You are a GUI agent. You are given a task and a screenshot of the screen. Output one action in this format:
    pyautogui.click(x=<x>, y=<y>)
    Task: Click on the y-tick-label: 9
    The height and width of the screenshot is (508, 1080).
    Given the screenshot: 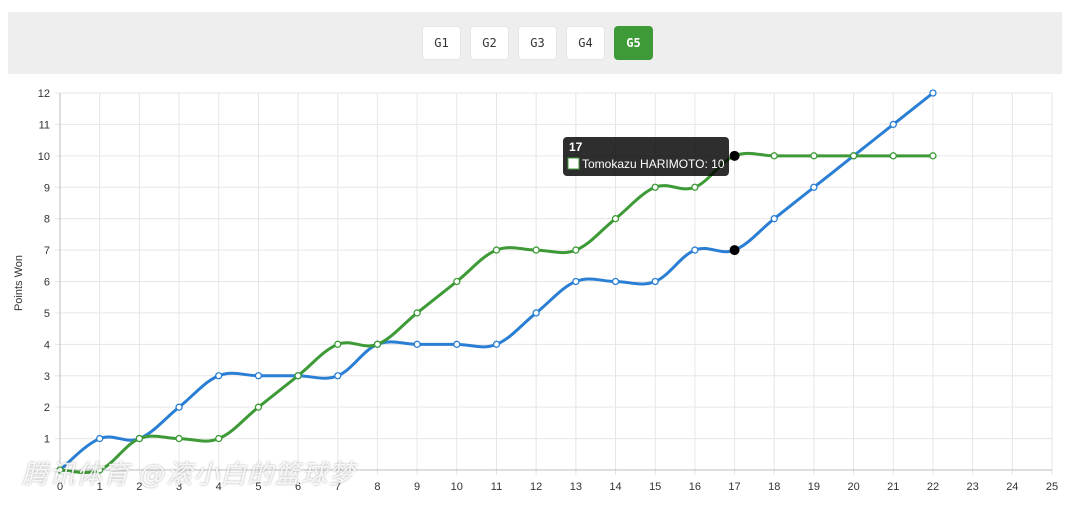 What is the action you would take?
    pyautogui.click(x=47, y=188)
    